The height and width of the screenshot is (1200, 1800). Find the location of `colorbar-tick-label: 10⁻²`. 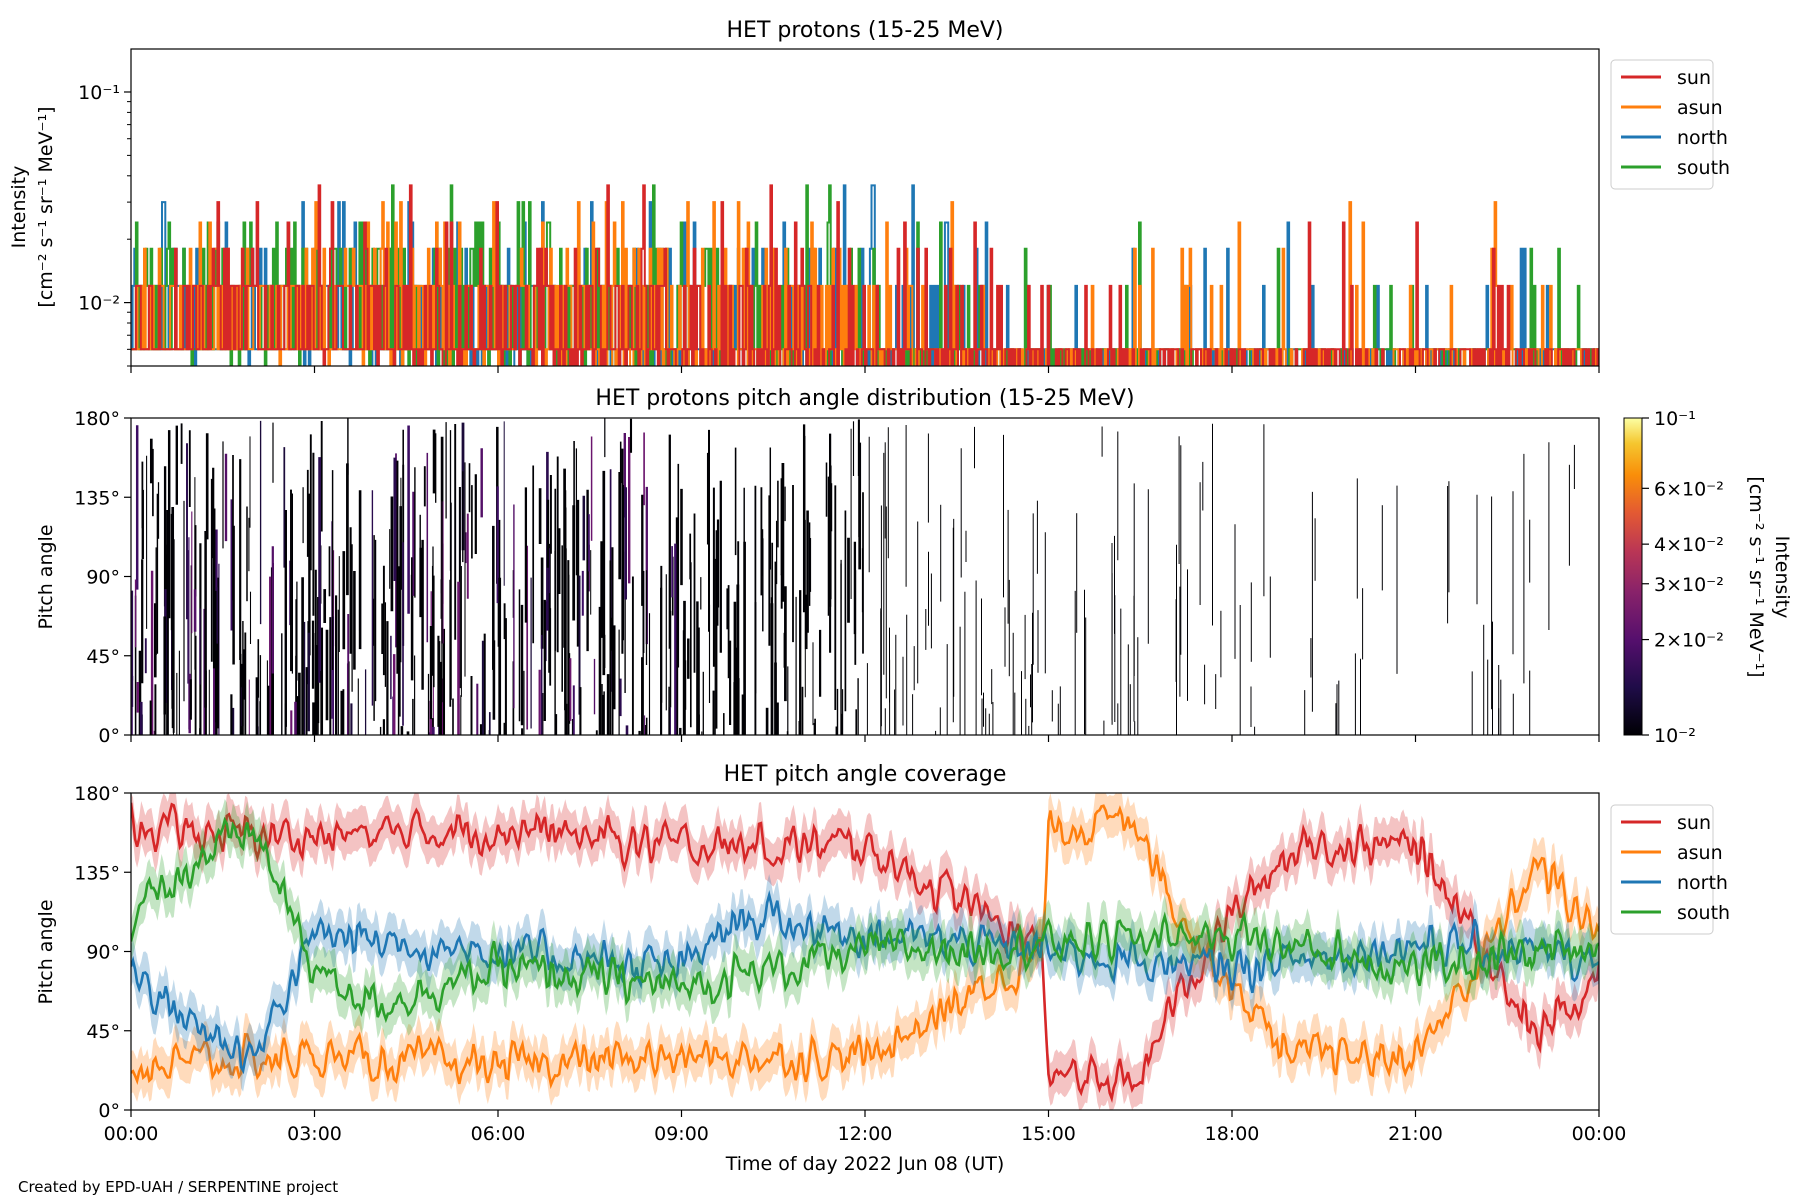

colorbar-tick-label: 10⁻² is located at coordinates (1675, 736).